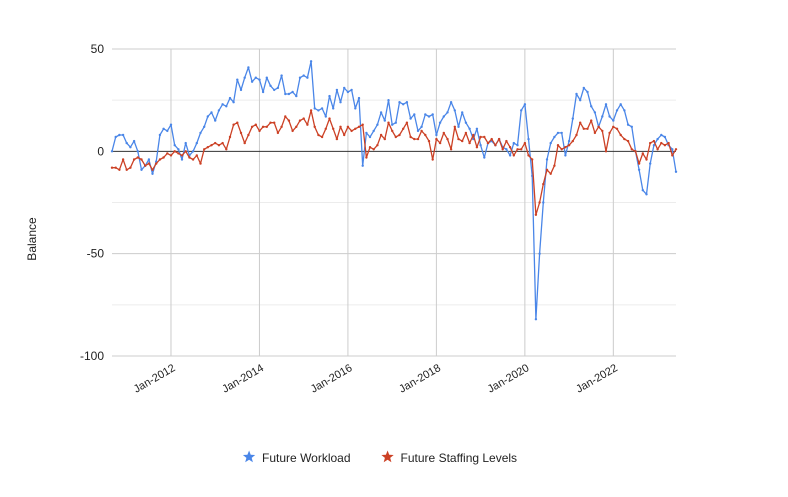 This screenshot has height=497, width=788. Describe the element at coordinates (92, 356) in the screenshot. I see `y-tick-label: -100` at that location.